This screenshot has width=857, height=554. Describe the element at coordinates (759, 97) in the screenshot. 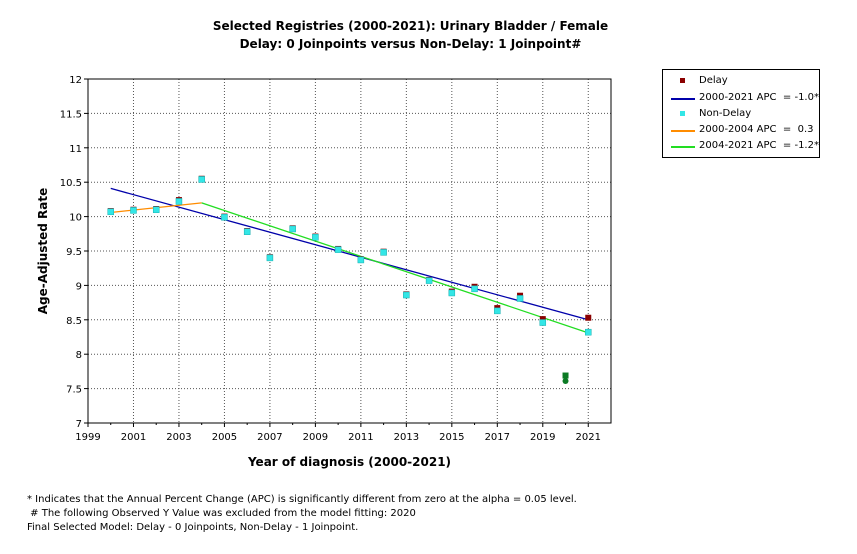

I see `legend-label: 2000-2021 APC = -1.0*` at that location.